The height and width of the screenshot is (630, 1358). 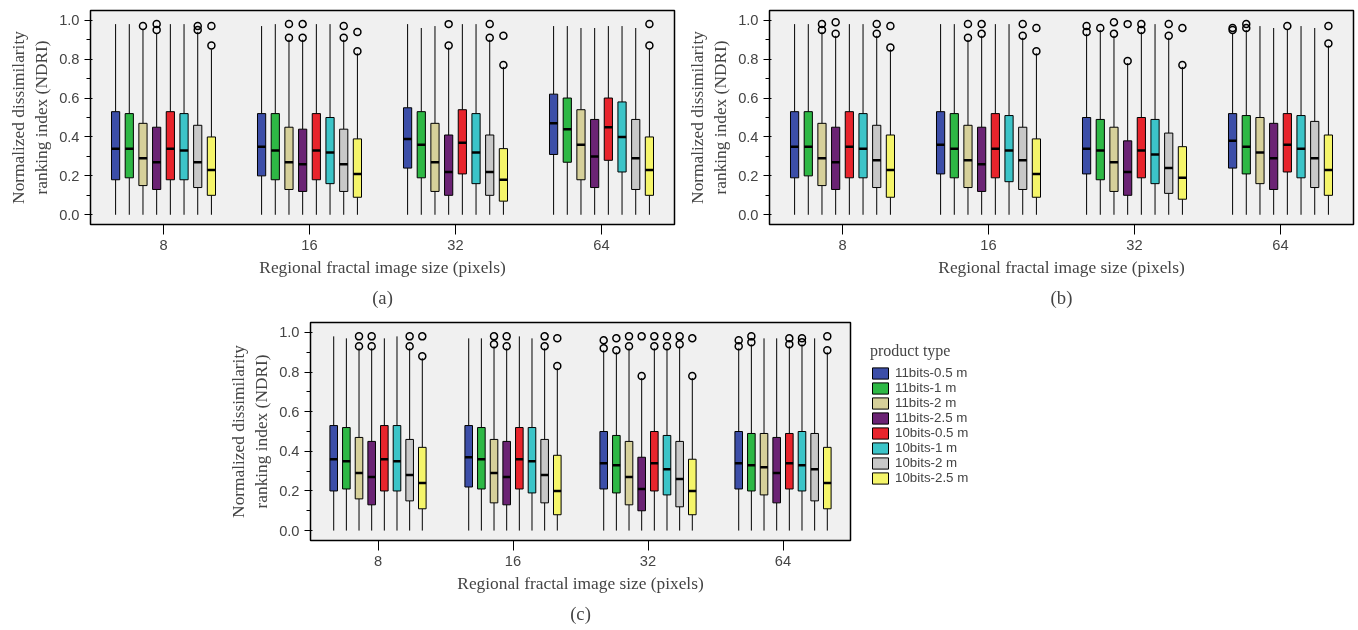 I want to click on legend-label: 11bits-2 m, so click(x=926, y=402).